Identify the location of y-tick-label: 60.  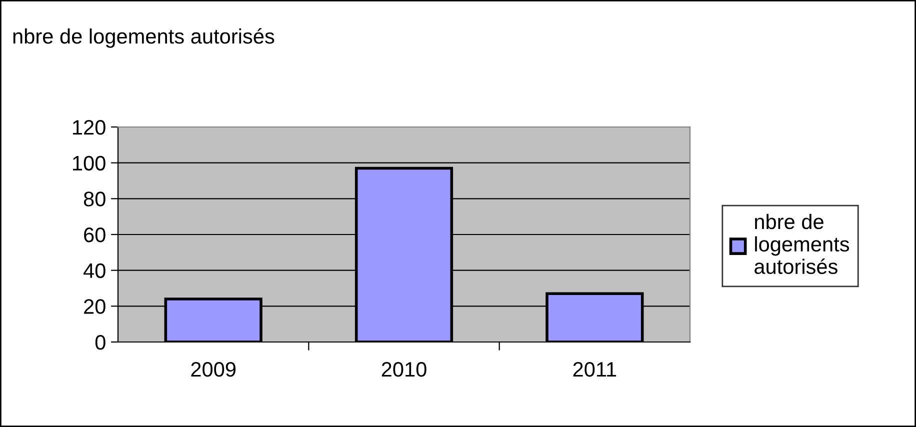
(95, 235).